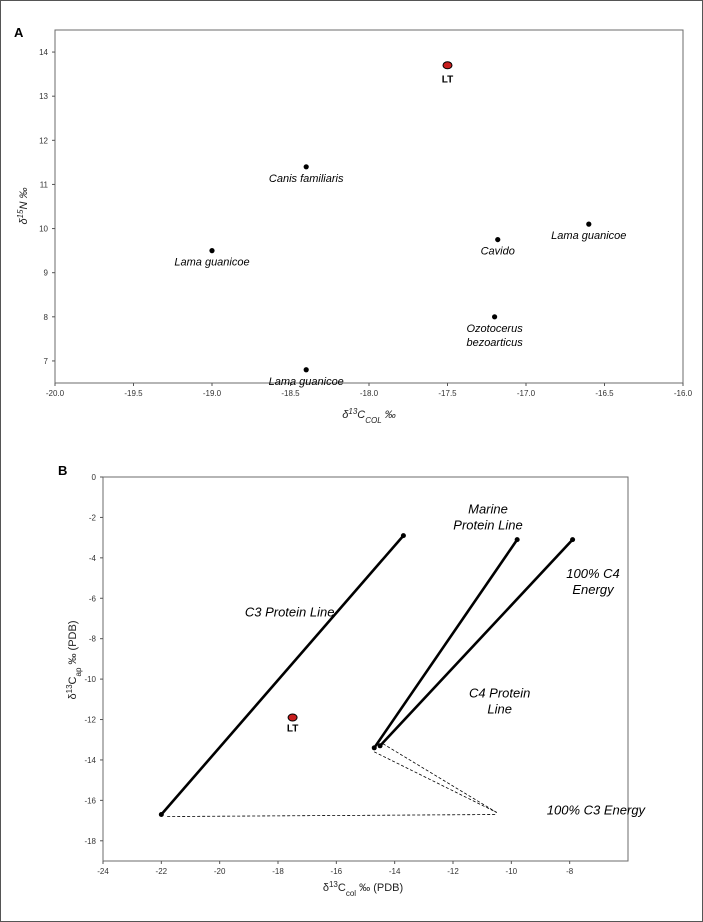  I want to click on line-annotation: Energy, so click(593, 589).